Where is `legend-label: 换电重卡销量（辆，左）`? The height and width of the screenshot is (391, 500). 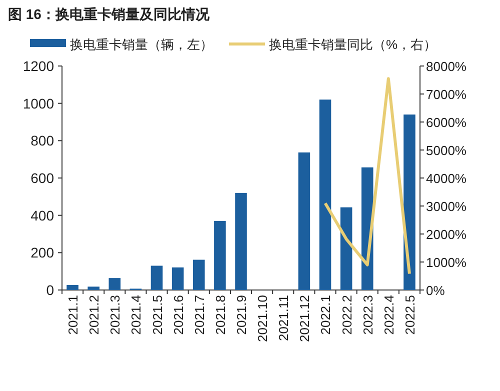 legend-label: 换电重卡销量（辆，左） is located at coordinates (141, 44).